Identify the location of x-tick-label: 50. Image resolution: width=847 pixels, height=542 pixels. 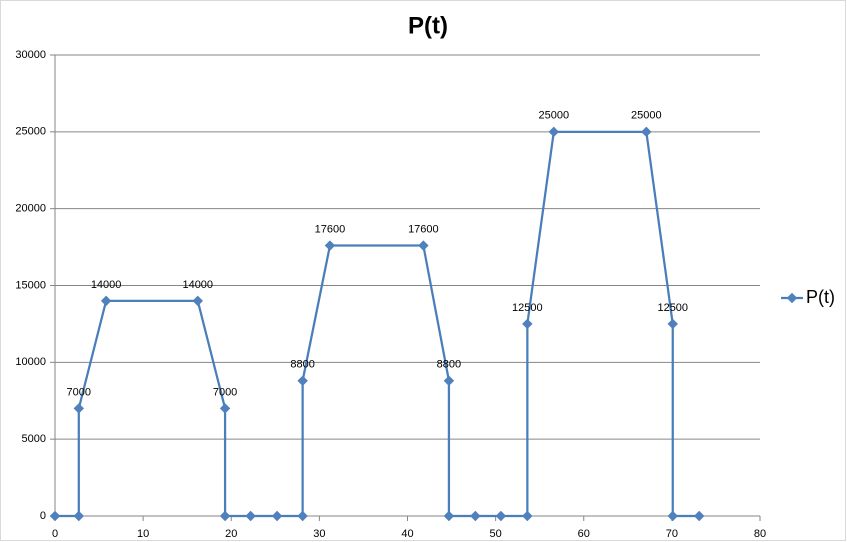
(496, 534).